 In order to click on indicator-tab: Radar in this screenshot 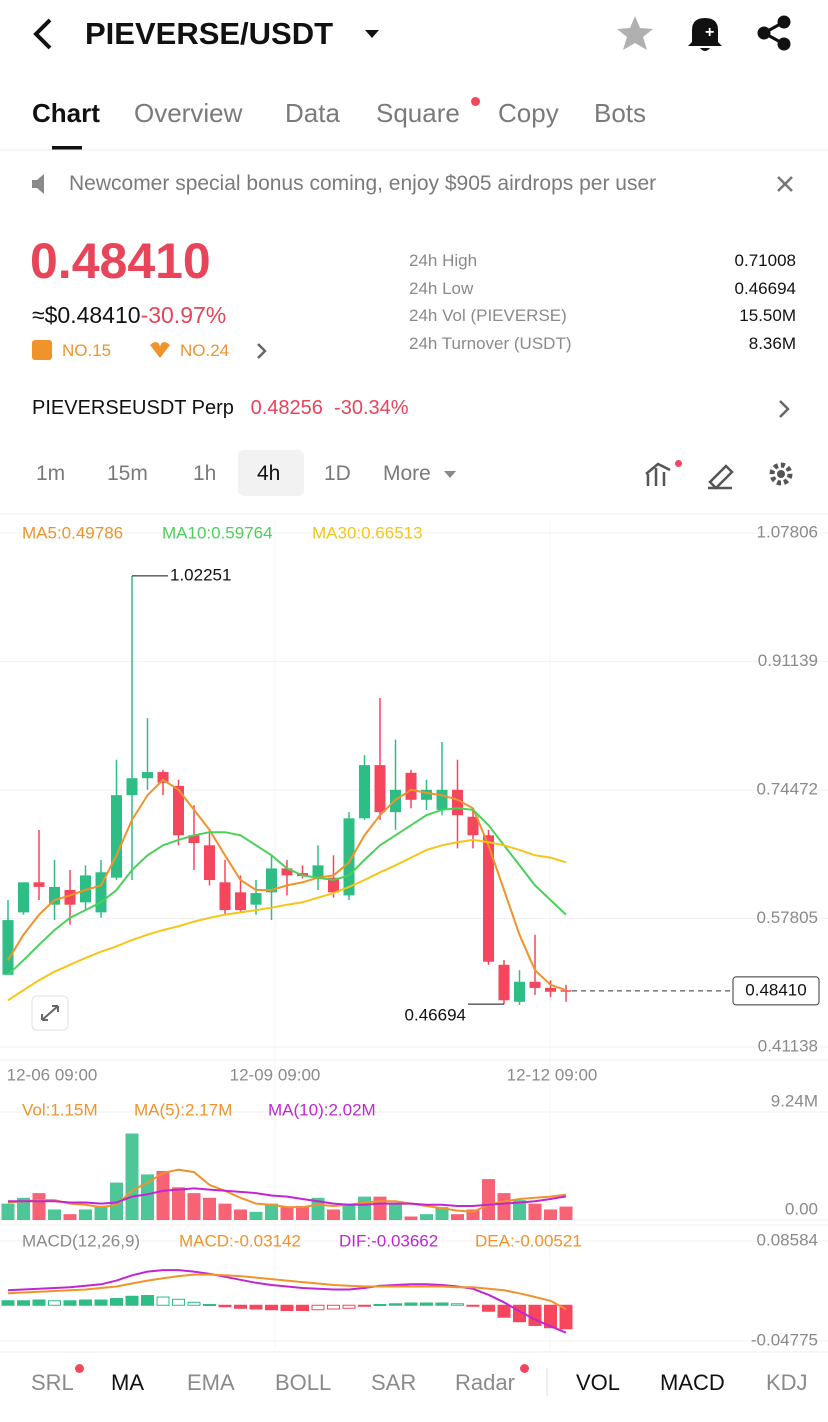, I will do `click(485, 1382)`.